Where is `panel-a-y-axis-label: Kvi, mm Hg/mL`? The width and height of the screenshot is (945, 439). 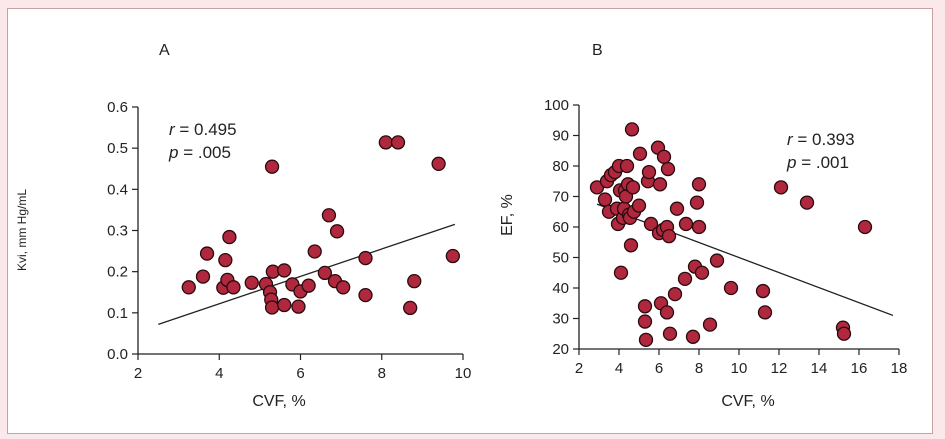 panel-a-y-axis-label: Kvi, mm Hg/mL is located at coordinates (22, 230).